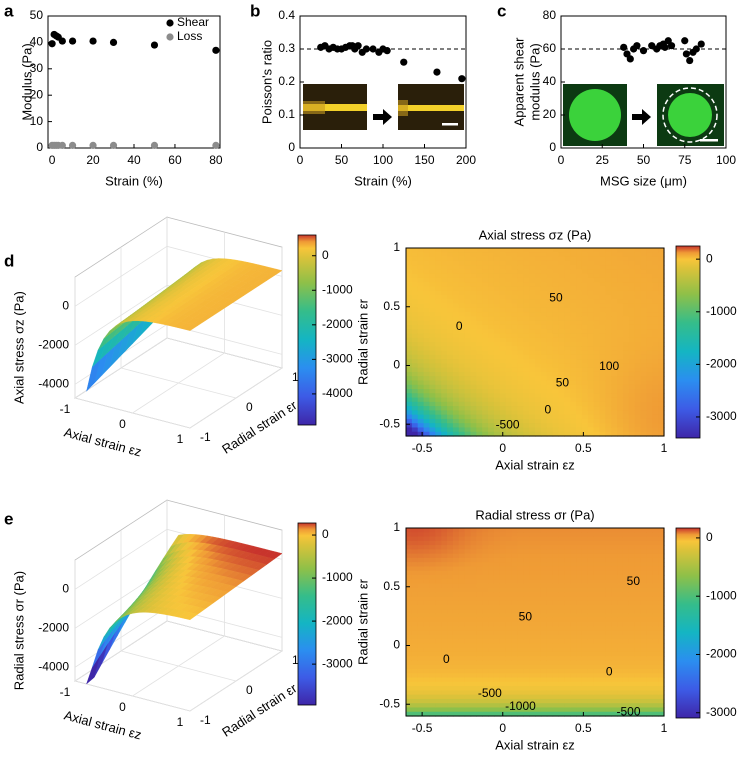 This screenshot has width=738, height=762. I want to click on data-point, so click(62, 41).